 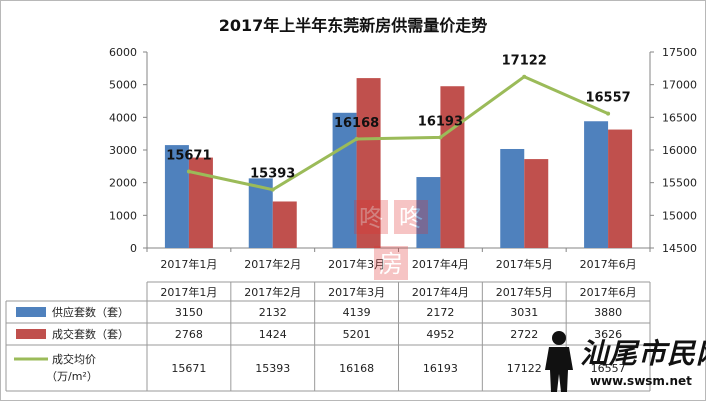 I want to click on table-cell: 4139, so click(x=357, y=312).